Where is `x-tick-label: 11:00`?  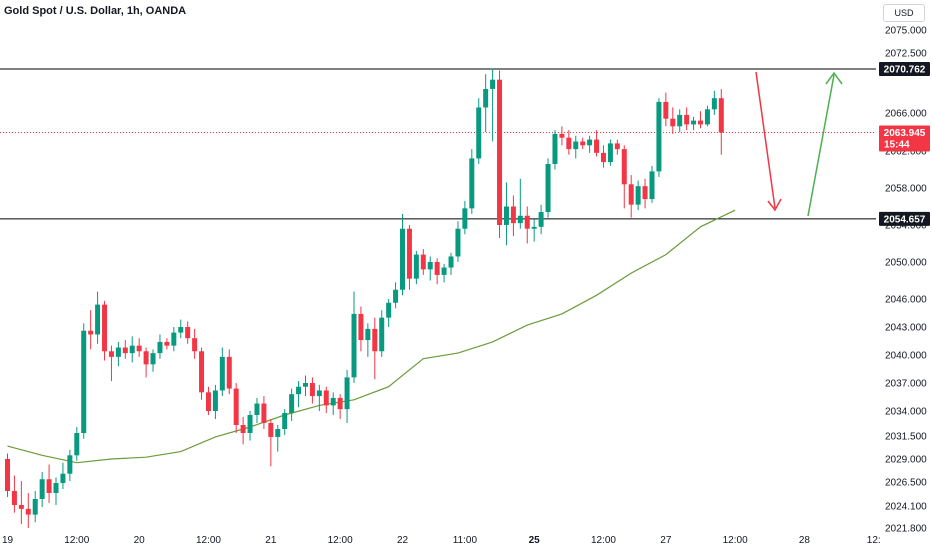 x-tick-label: 11:00 is located at coordinates (465, 540).